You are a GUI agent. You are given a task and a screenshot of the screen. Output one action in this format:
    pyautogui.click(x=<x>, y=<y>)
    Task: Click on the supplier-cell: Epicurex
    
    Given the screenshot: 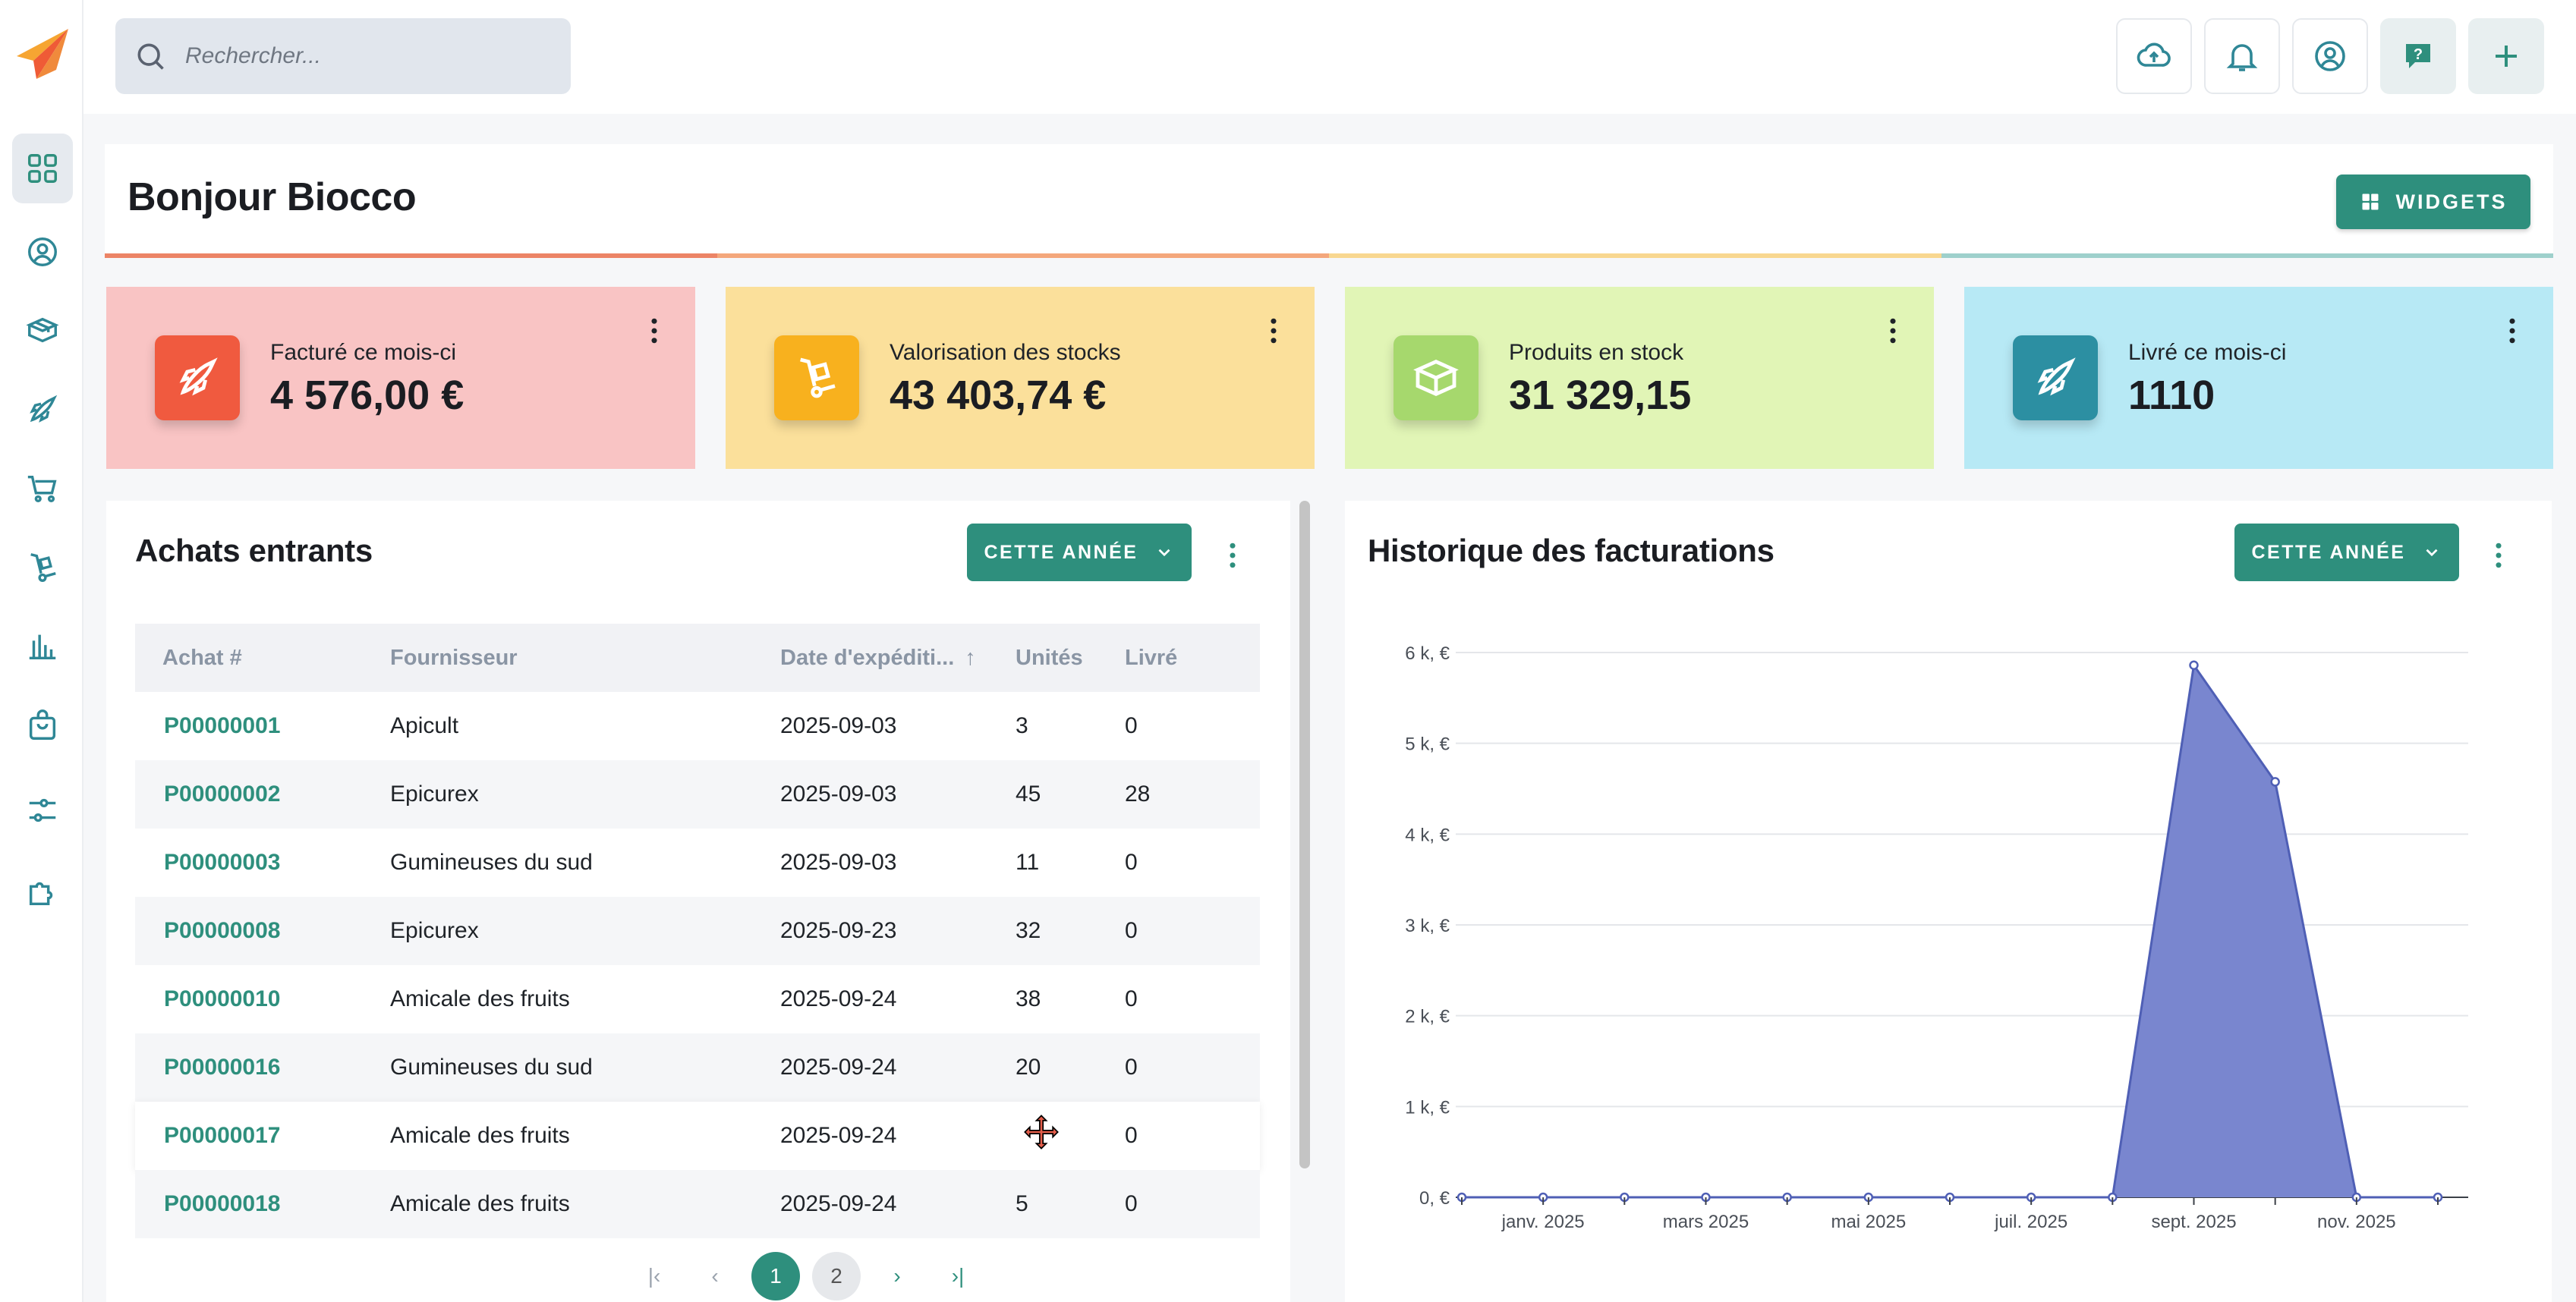 What is the action you would take?
    pyautogui.click(x=434, y=930)
    